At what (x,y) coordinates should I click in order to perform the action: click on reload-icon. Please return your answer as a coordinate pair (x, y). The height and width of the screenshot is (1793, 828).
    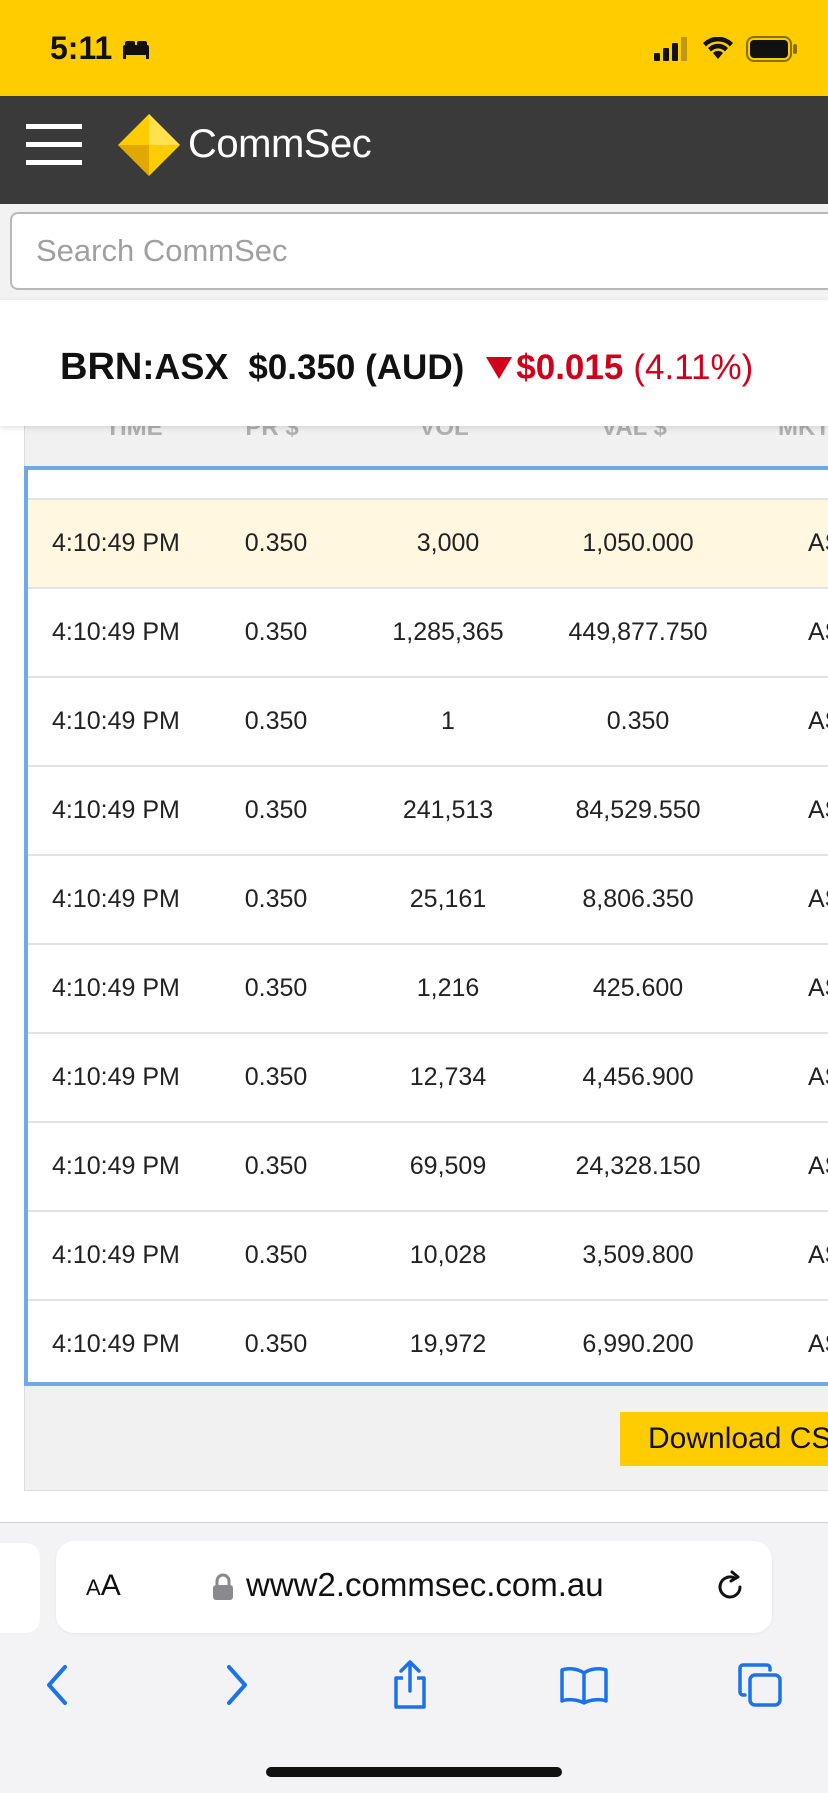
    Looking at the image, I should click on (730, 1587).